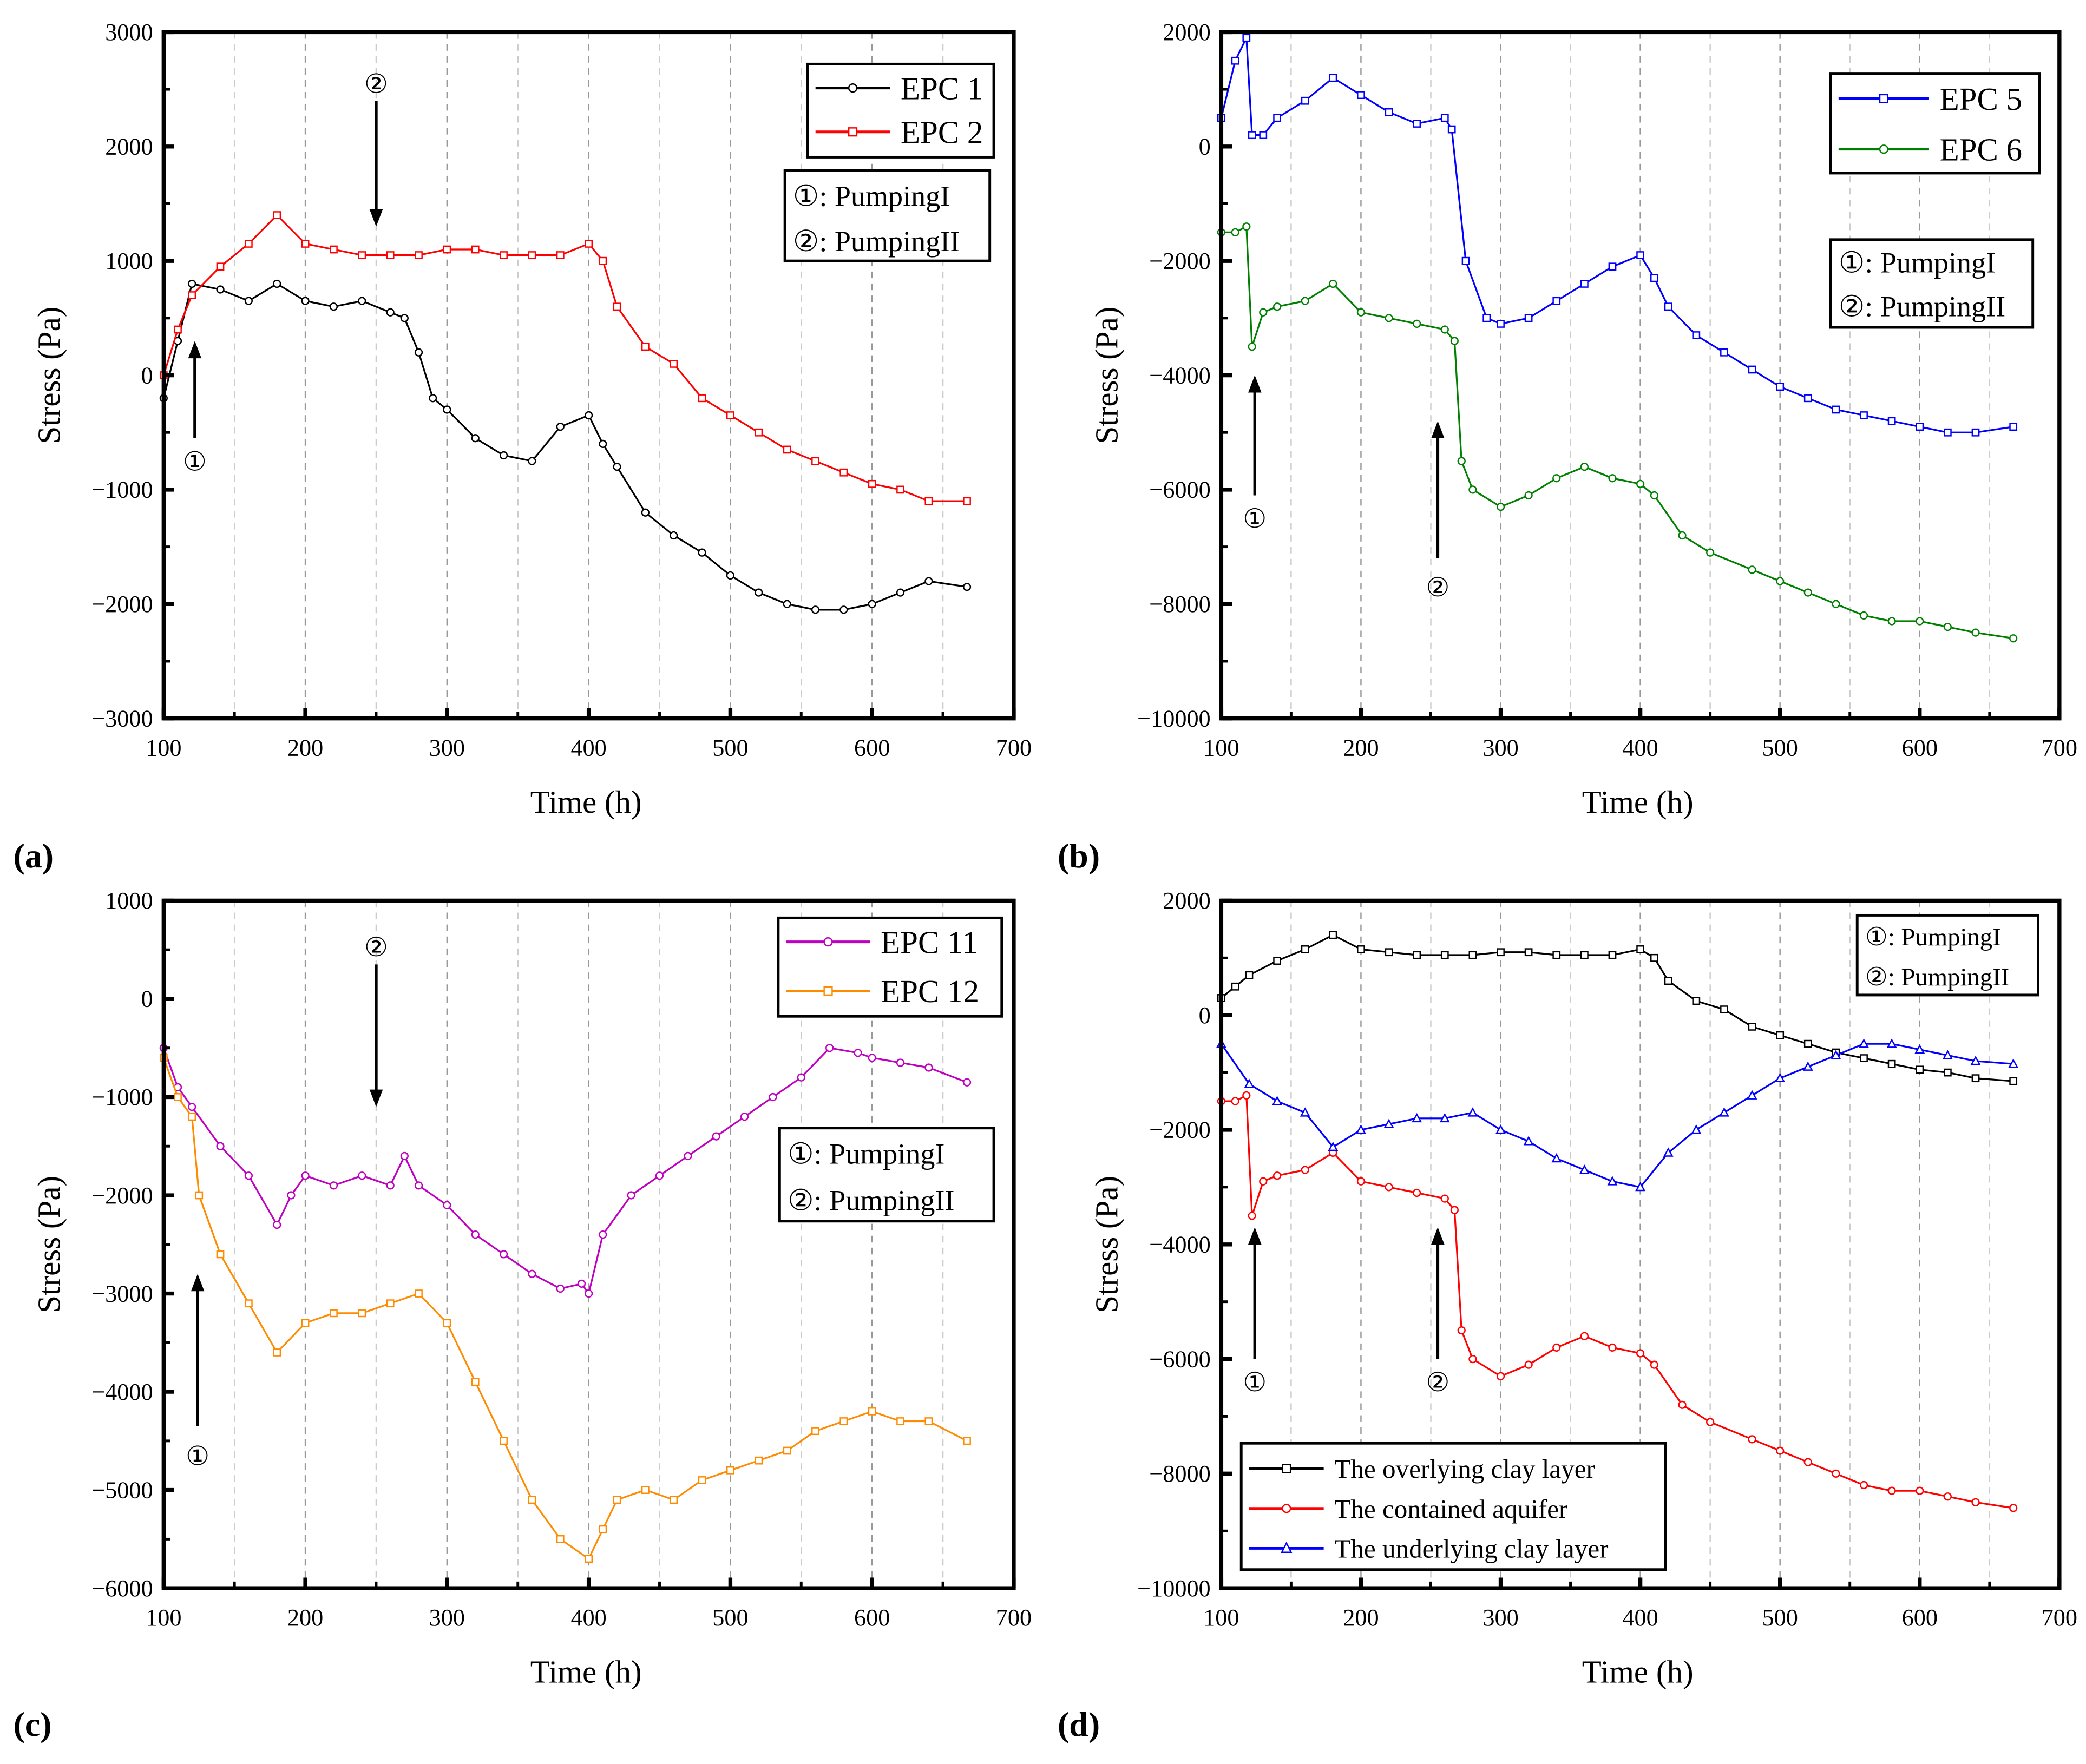 Image resolution: width=2086 pixels, height=1764 pixels. I want to click on annotation-legend-item: ①: PumpingI, so click(1917, 263).